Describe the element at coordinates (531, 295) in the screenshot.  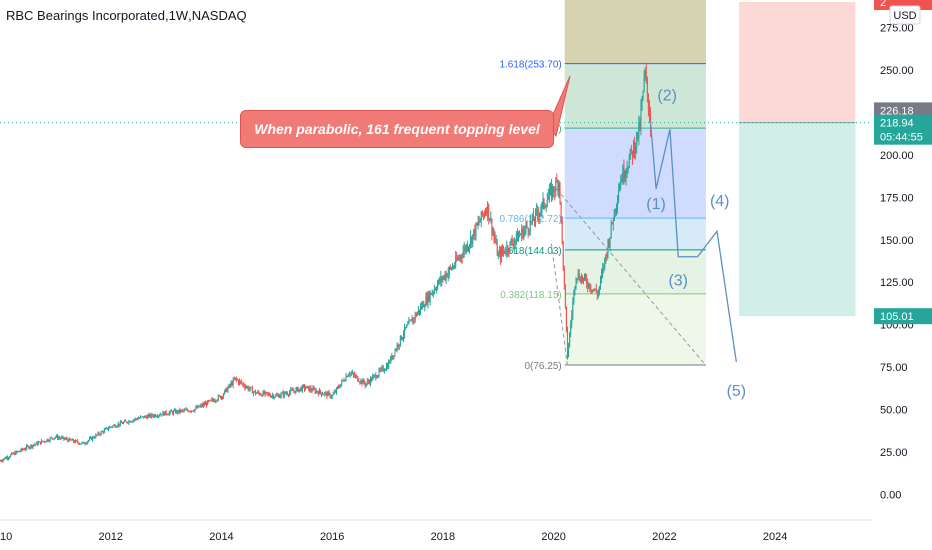
I see `fib-level-label: 0.382(118.15)` at that location.